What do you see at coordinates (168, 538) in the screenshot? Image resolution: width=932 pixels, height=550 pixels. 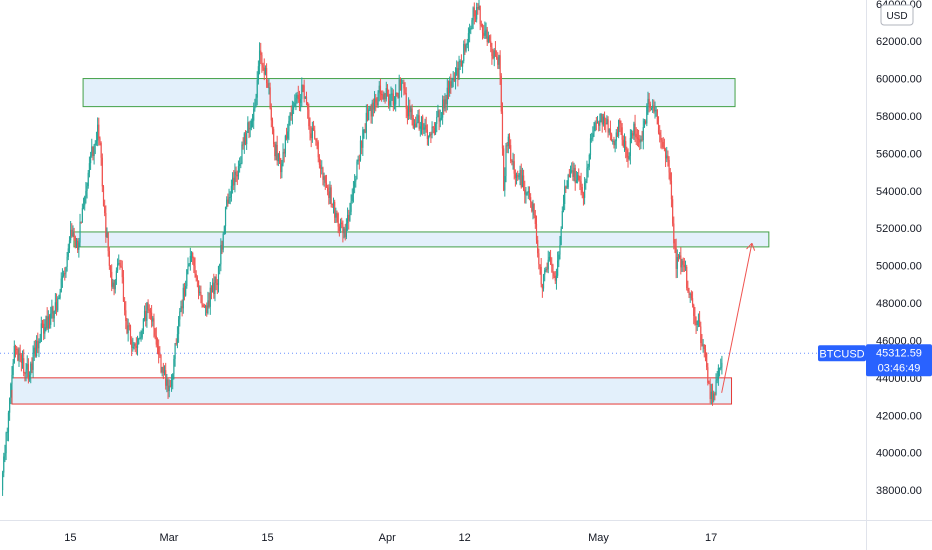 I see `x-tick-label: Mar` at bounding box center [168, 538].